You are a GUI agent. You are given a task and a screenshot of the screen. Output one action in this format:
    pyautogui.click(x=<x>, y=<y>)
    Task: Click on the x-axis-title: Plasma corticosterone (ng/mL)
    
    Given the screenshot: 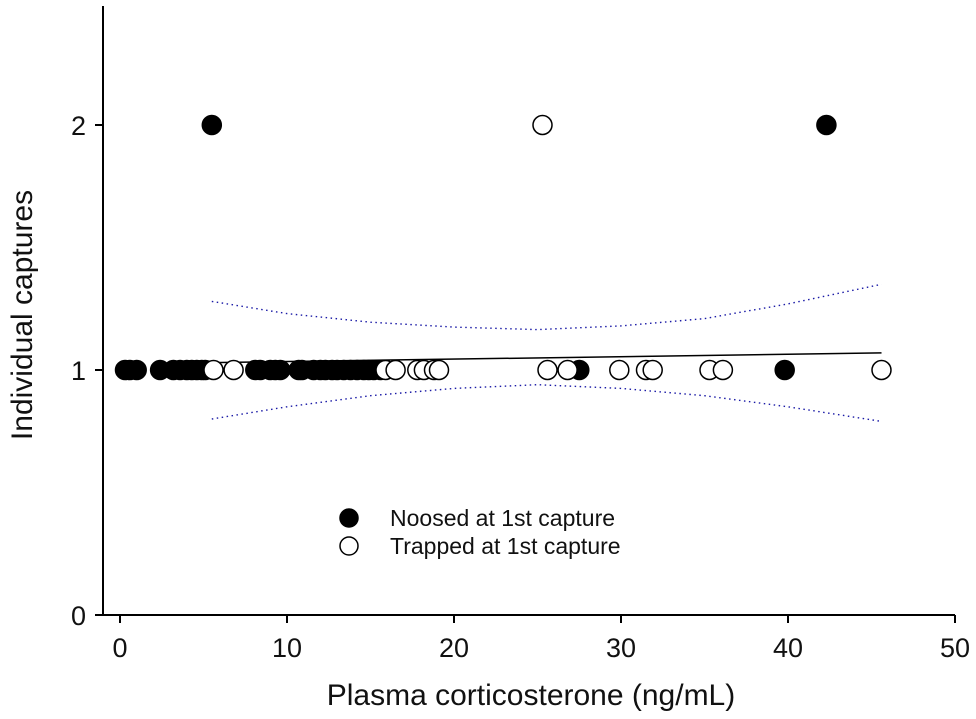 What is the action you would take?
    pyautogui.click(x=531, y=695)
    